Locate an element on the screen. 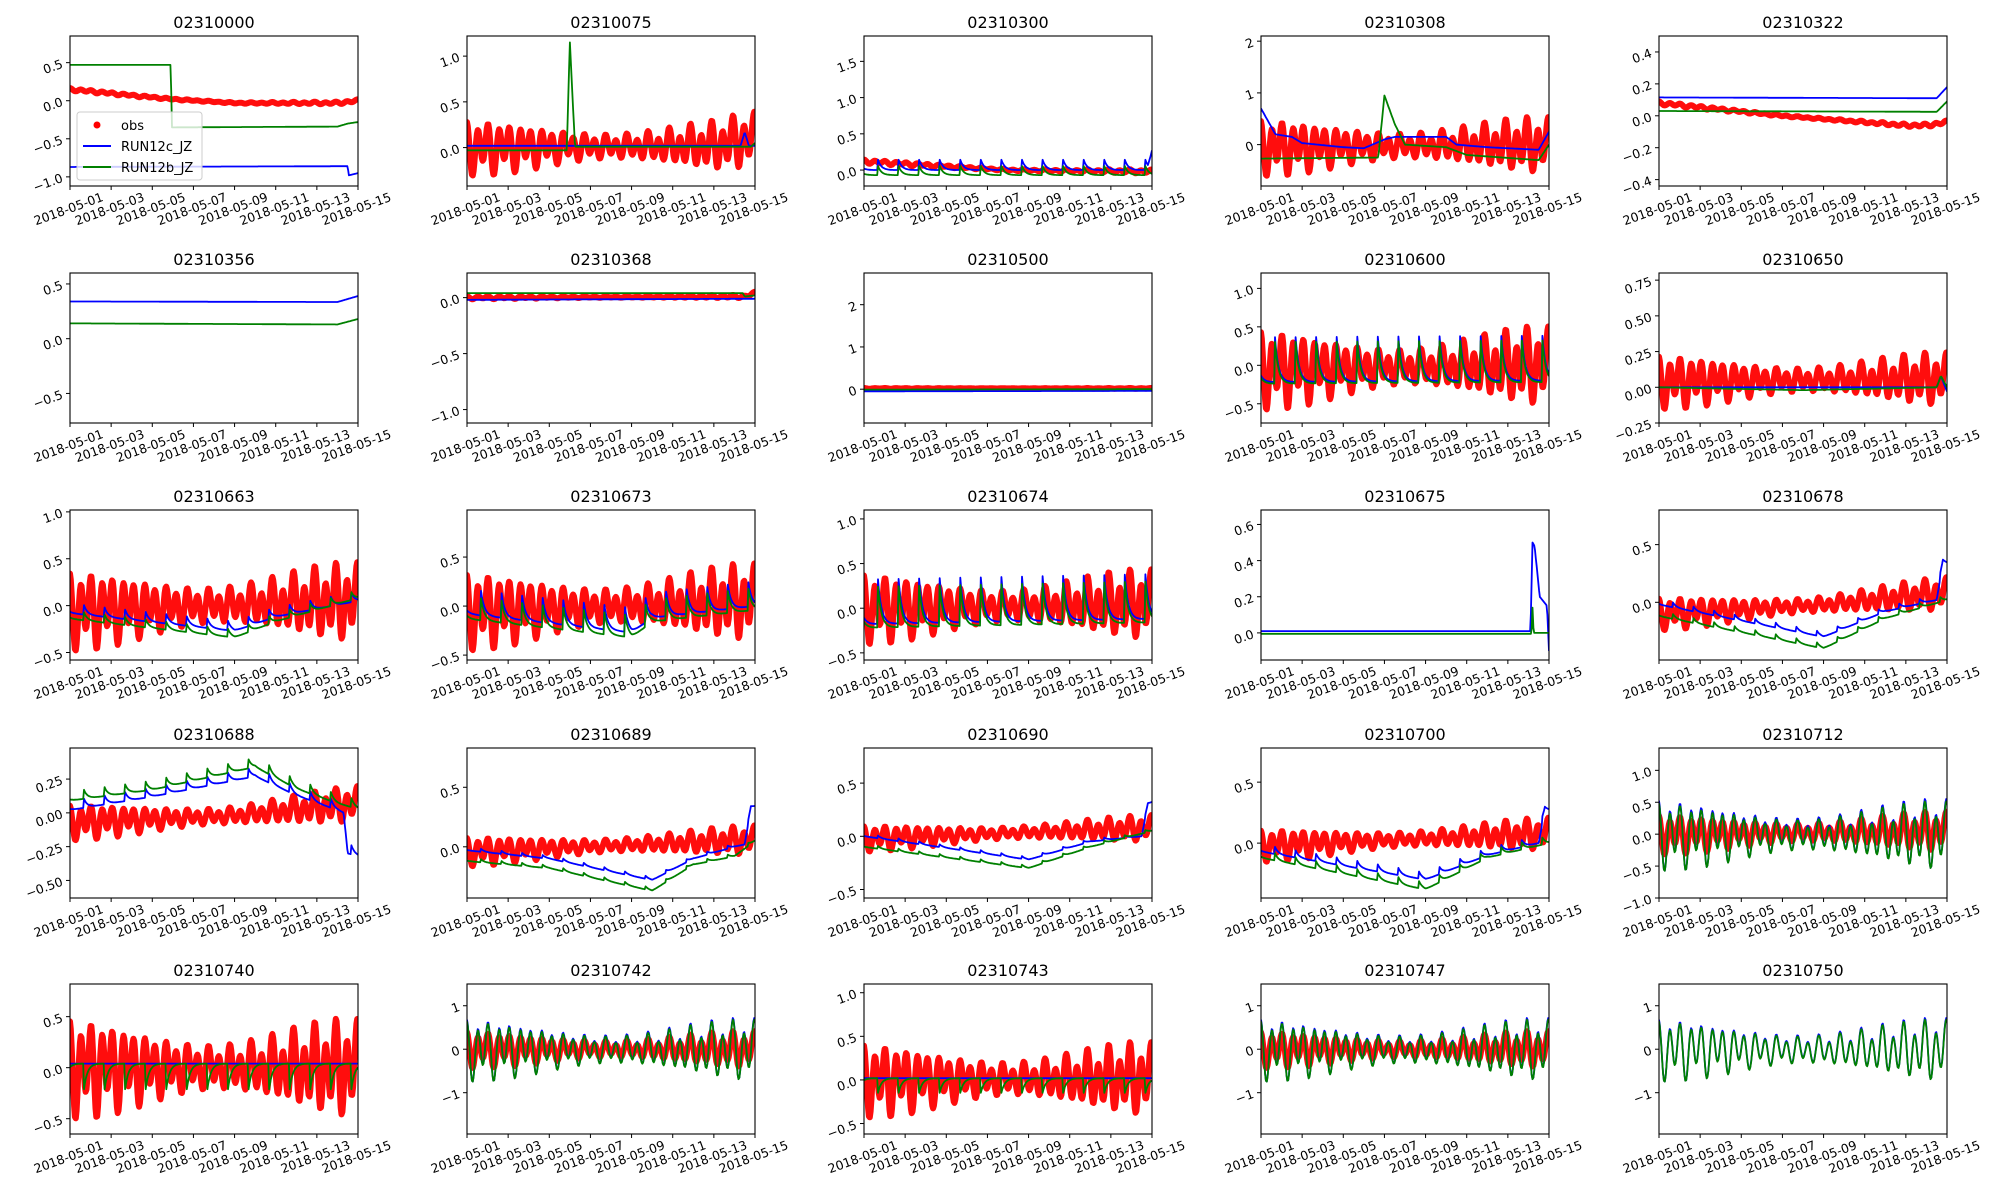  y-tick-label: 0.75 is located at coordinates (1637, 286).